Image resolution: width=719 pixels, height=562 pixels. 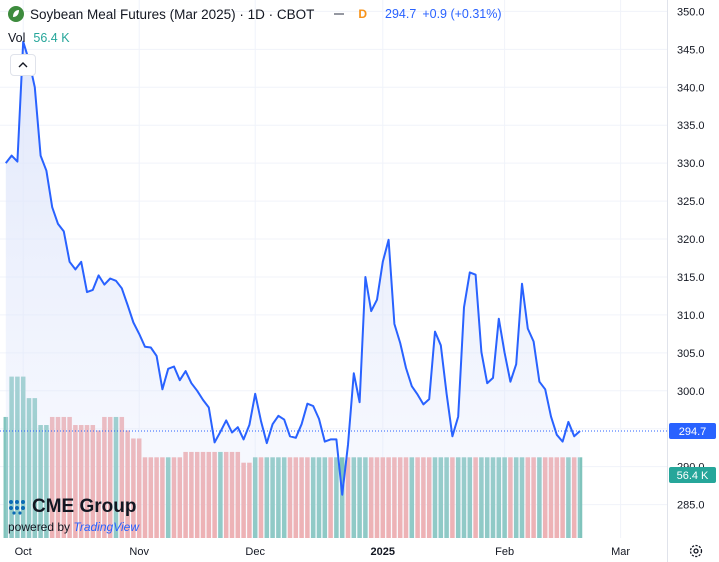 I want to click on leaf-icon, so click(x=16, y=14).